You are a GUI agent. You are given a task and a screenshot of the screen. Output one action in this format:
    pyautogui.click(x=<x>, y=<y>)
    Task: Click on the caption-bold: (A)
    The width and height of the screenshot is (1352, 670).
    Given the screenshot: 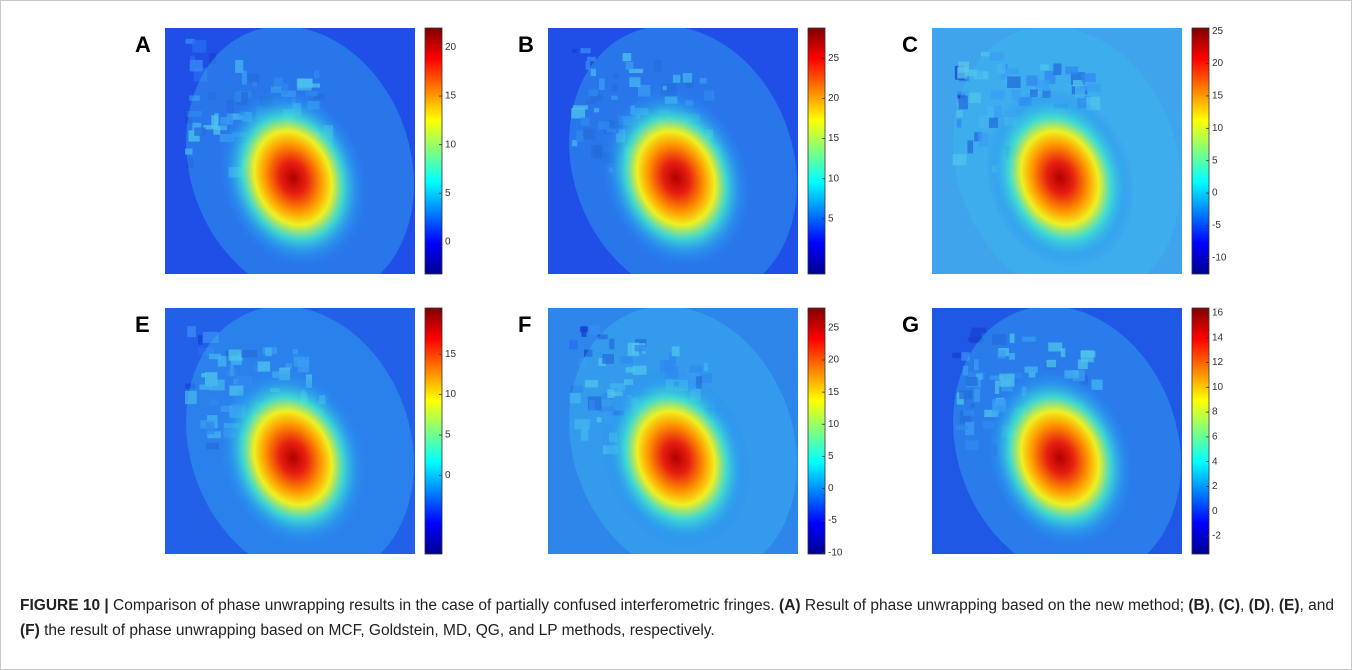 What is the action you would take?
    pyautogui.click(x=790, y=605)
    